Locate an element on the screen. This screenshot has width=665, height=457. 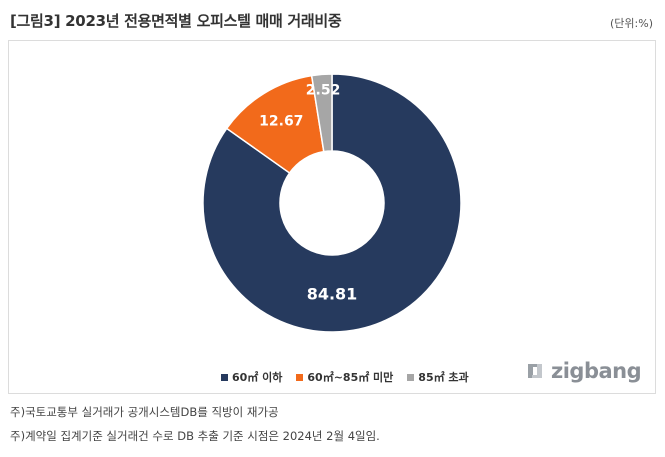
data-label-1: 84.81 is located at coordinates (332, 294).